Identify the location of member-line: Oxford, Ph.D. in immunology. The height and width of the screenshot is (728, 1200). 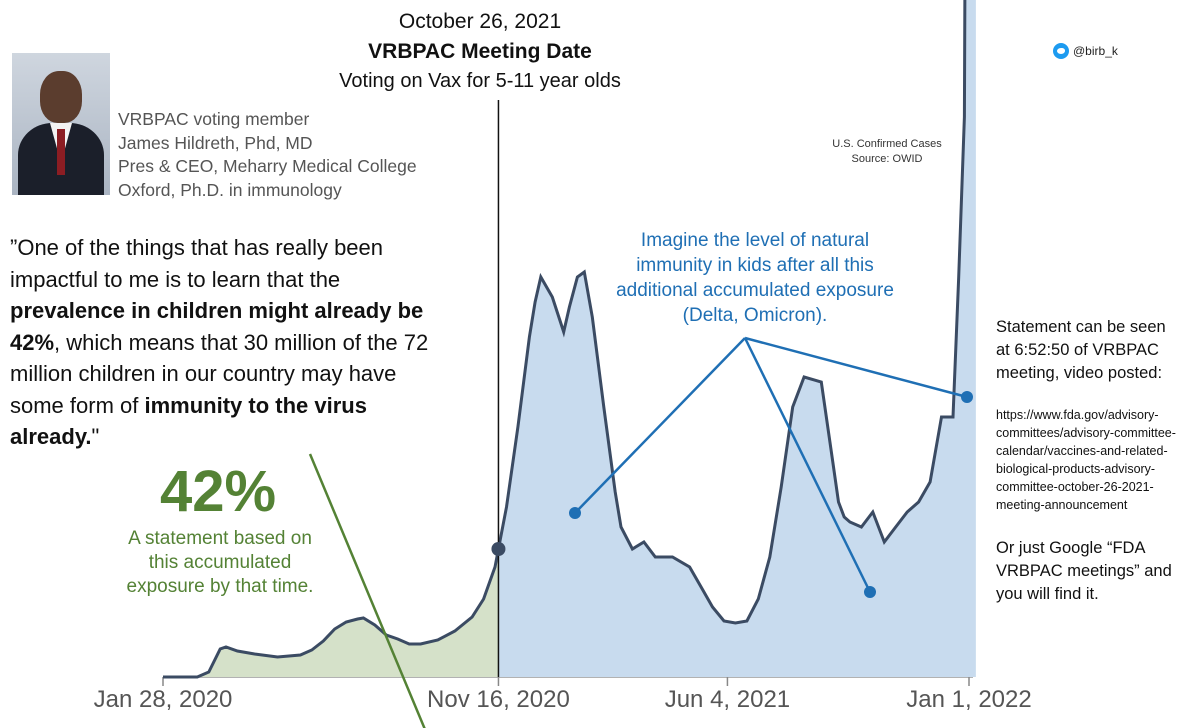
(230, 189).